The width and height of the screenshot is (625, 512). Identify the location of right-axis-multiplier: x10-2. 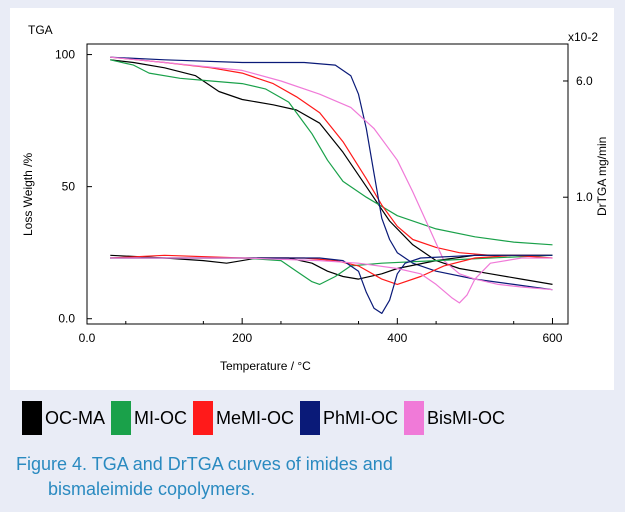
(583, 37).